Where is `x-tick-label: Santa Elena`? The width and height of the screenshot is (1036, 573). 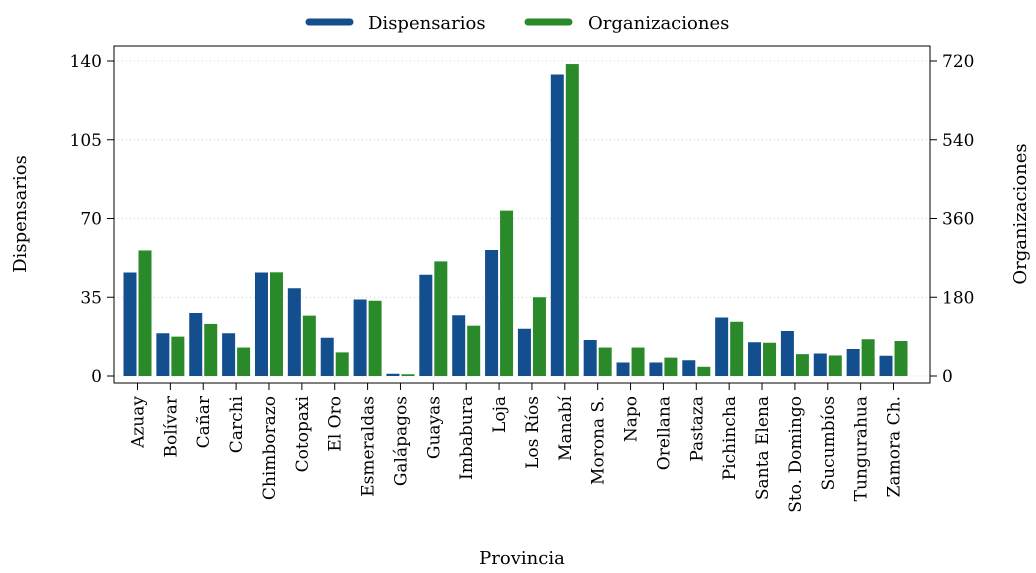
x-tick-label: Santa Elena is located at coordinates (763, 448).